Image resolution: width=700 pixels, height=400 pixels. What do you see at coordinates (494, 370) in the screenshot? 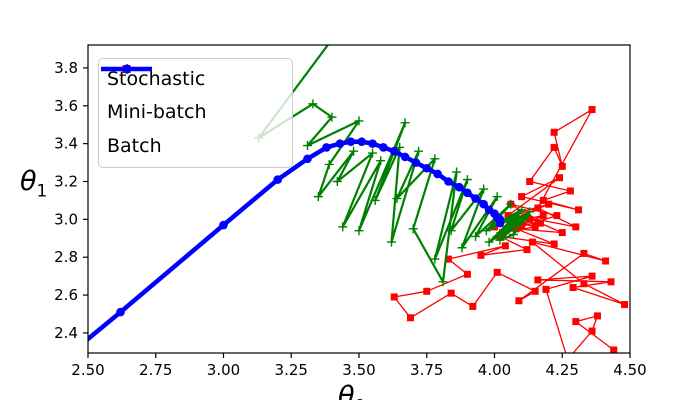
I see `x-tick-label: 4.00` at bounding box center [494, 370].